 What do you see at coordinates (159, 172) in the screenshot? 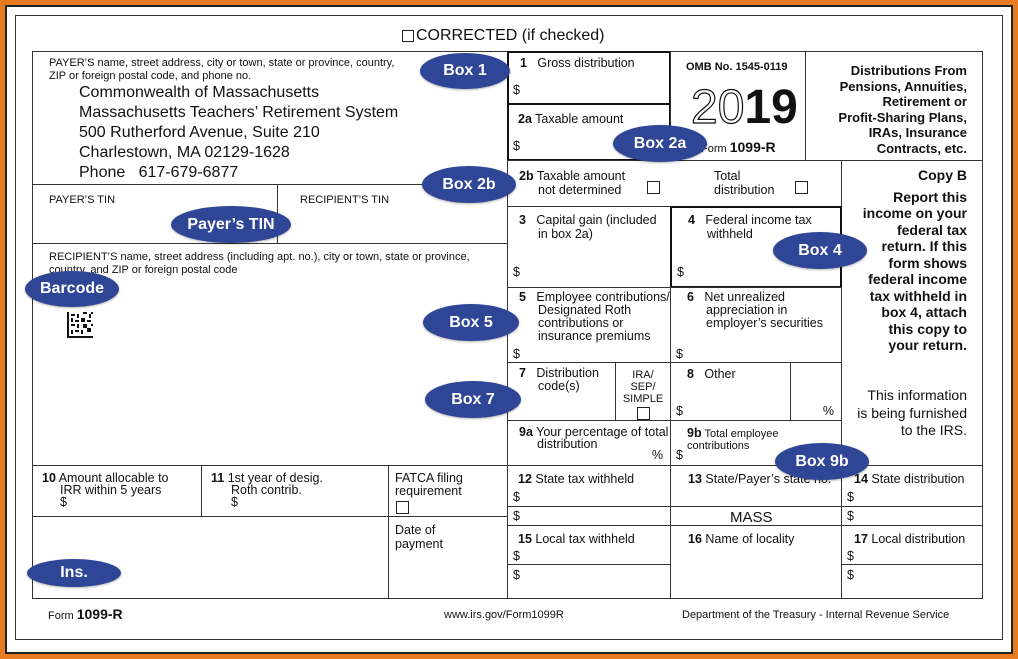
I see `payer-phone: Phone 617-679-6877` at bounding box center [159, 172].